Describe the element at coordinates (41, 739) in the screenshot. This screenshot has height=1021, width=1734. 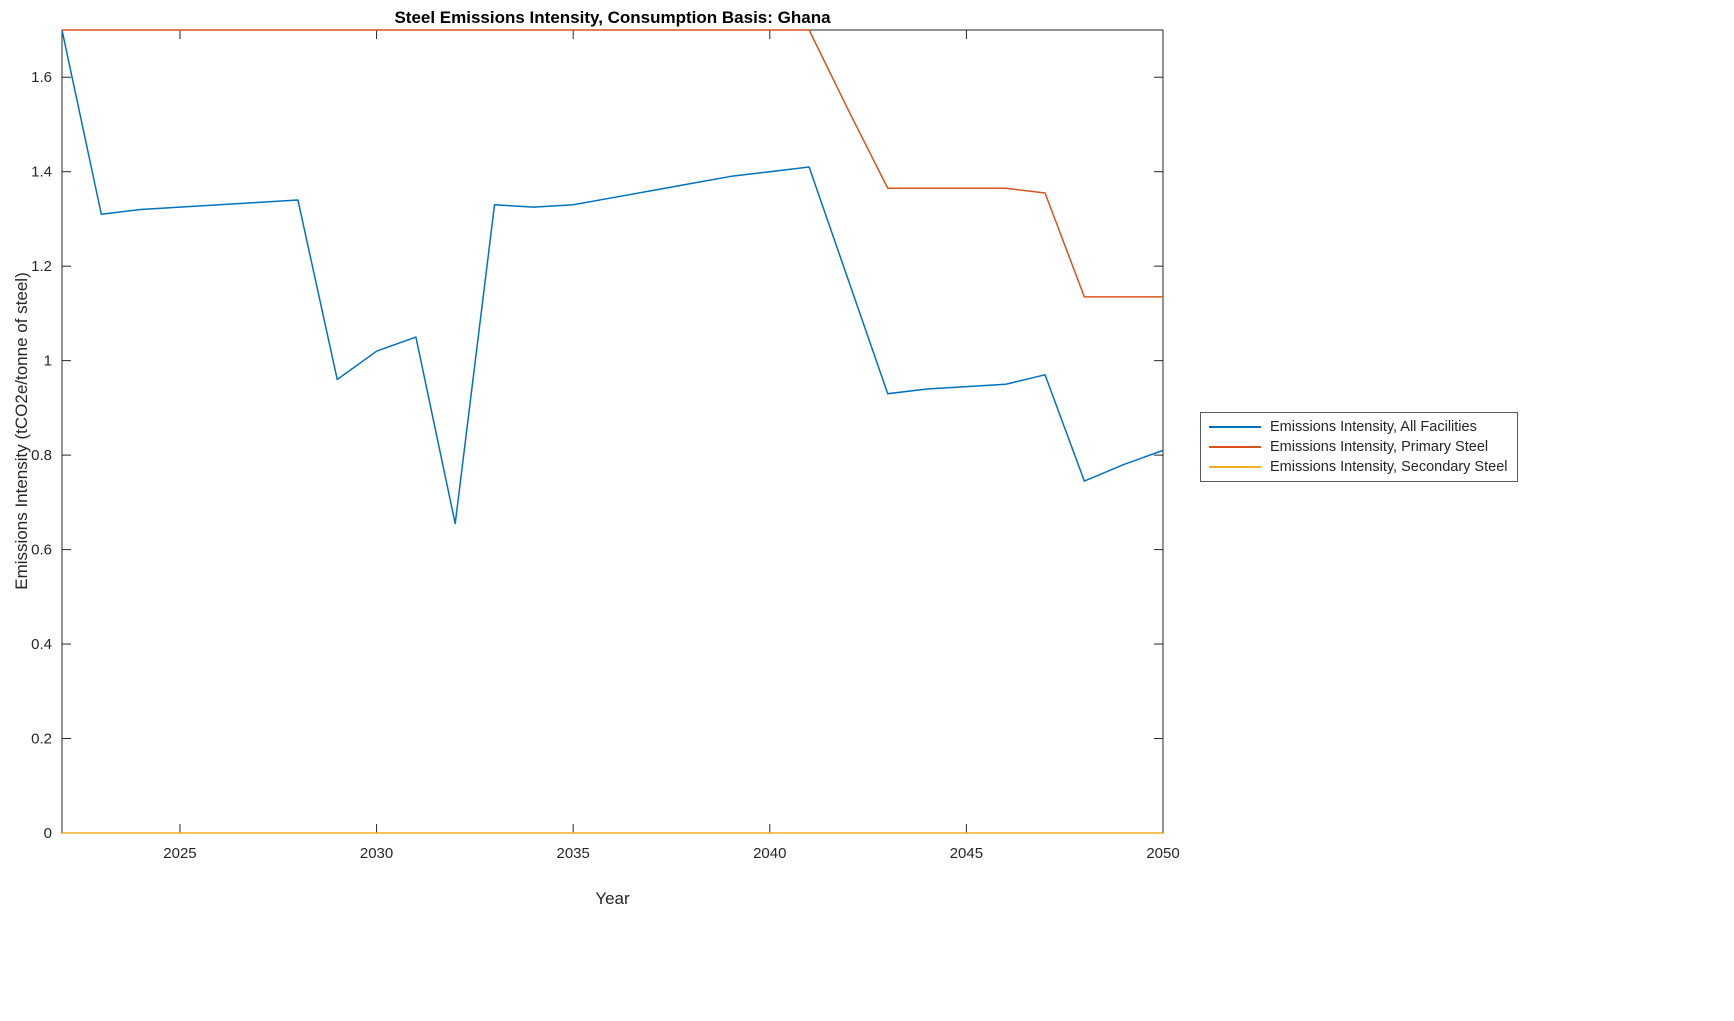
I see `y-tick-label: 0.2` at that location.